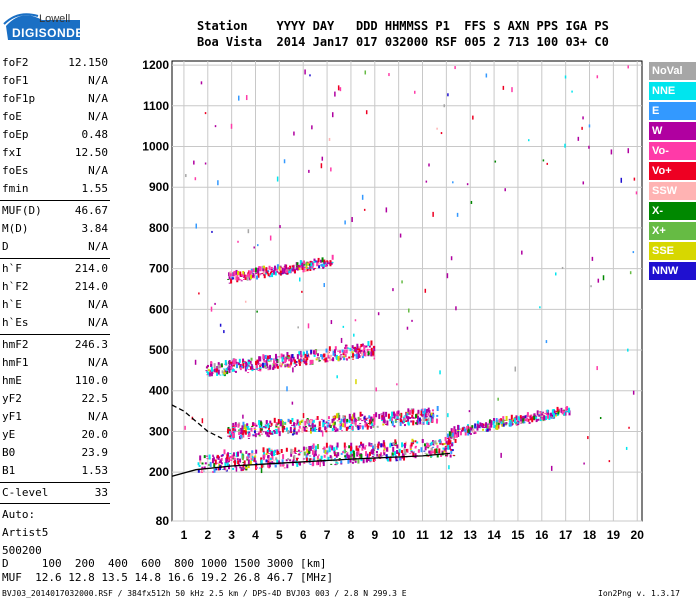 The height and width of the screenshot is (600, 700). Describe the element at coordinates (55, 247) in the screenshot. I see `param-row: D N/A` at that location.